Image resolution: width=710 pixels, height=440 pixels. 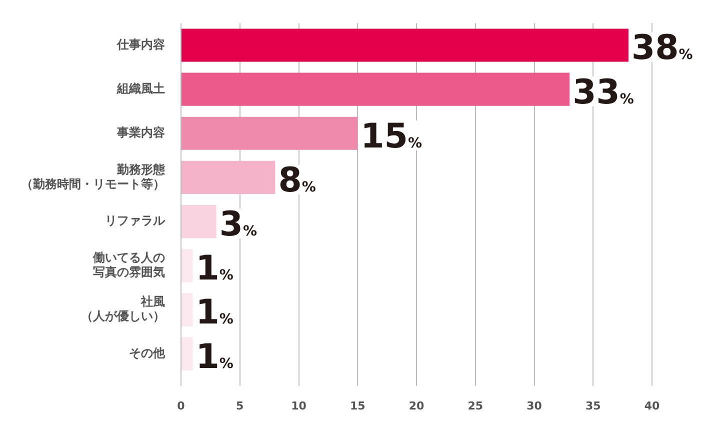 I want to click on x-tick-label: 20, so click(x=416, y=405).